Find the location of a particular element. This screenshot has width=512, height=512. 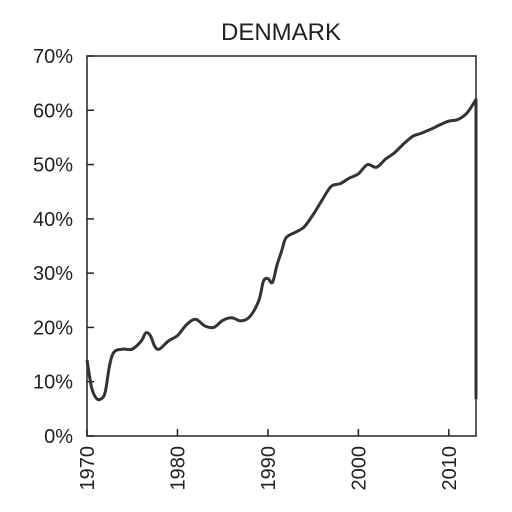

y-tick-label: 0% is located at coordinates (58, 437).